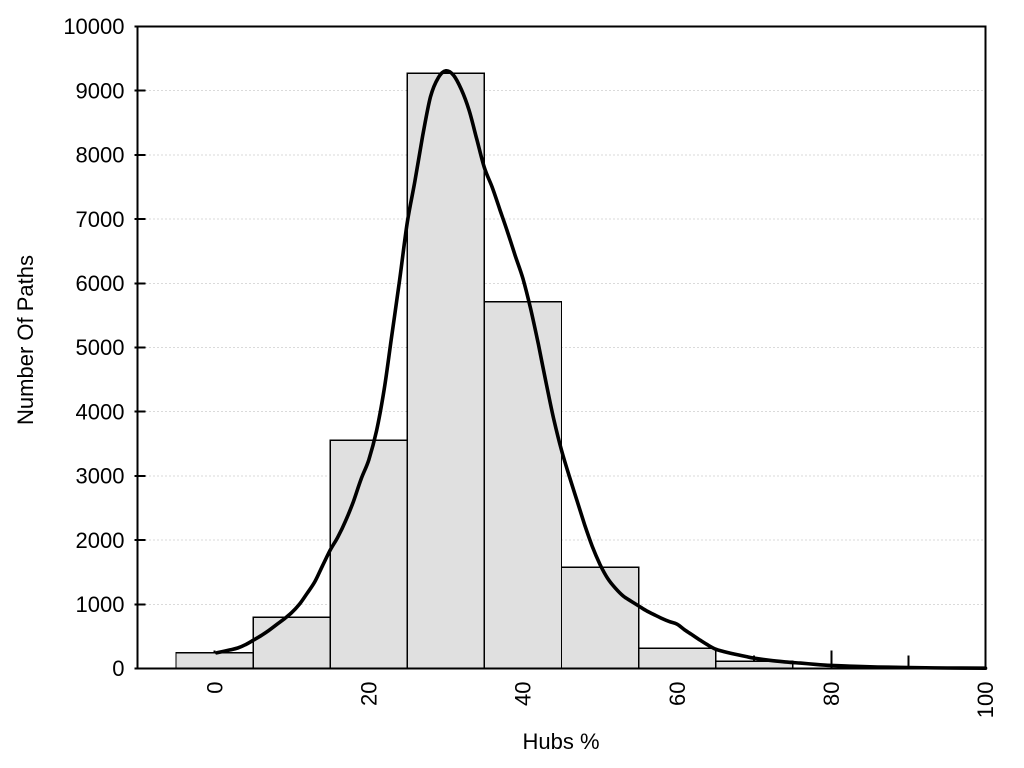 Image resolution: width=1024 pixels, height=768 pixels. Describe the element at coordinates (100, 604) in the screenshot. I see `y-tick-label: 1000` at that location.